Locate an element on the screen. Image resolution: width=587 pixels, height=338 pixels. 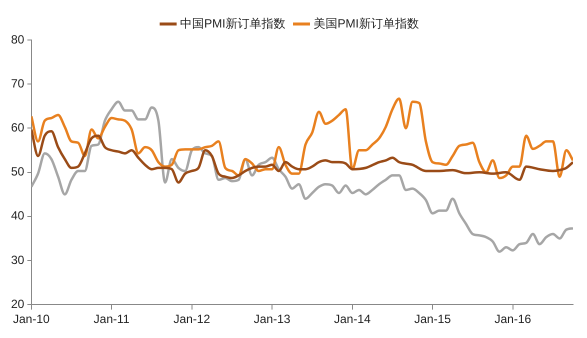
y-tick-label: 20 is located at coordinates (17, 303).